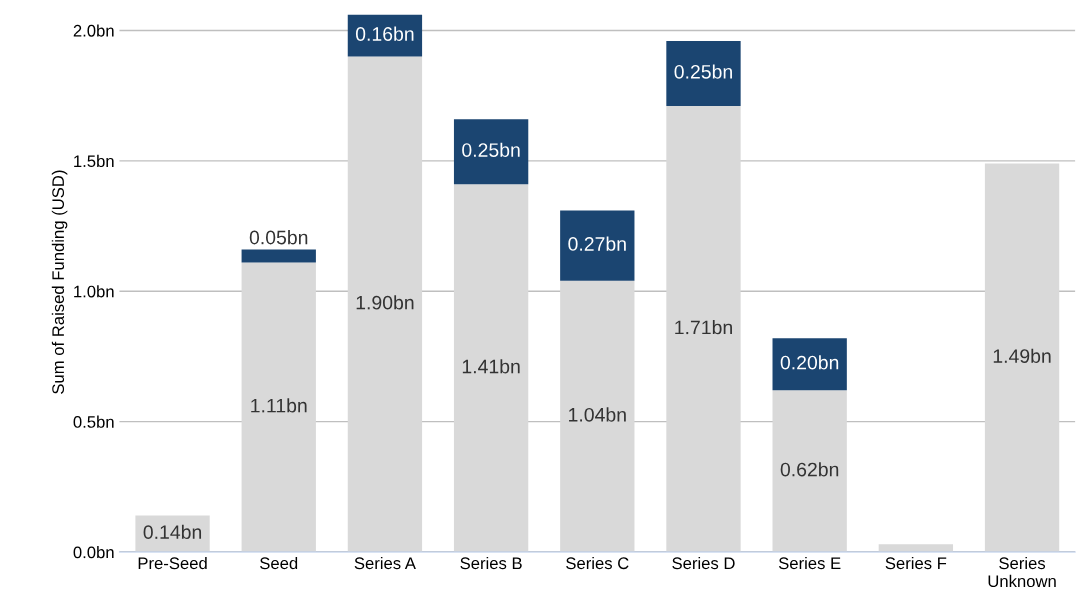 This screenshot has width=1086, height=610. What do you see at coordinates (703, 563) in the screenshot?
I see `x-tick-label: Series D` at bounding box center [703, 563].